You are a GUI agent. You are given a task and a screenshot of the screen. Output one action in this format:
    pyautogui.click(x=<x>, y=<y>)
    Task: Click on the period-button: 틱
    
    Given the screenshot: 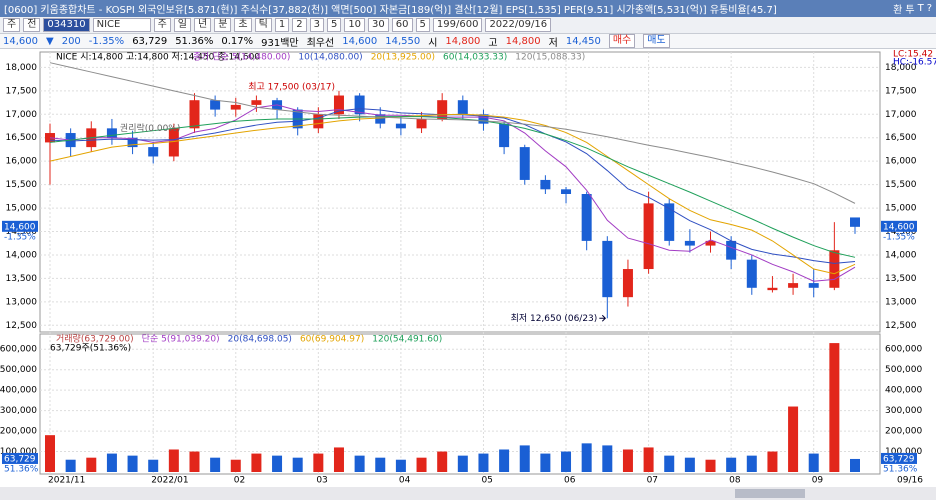 What is the action you would take?
    pyautogui.click(x=263, y=25)
    